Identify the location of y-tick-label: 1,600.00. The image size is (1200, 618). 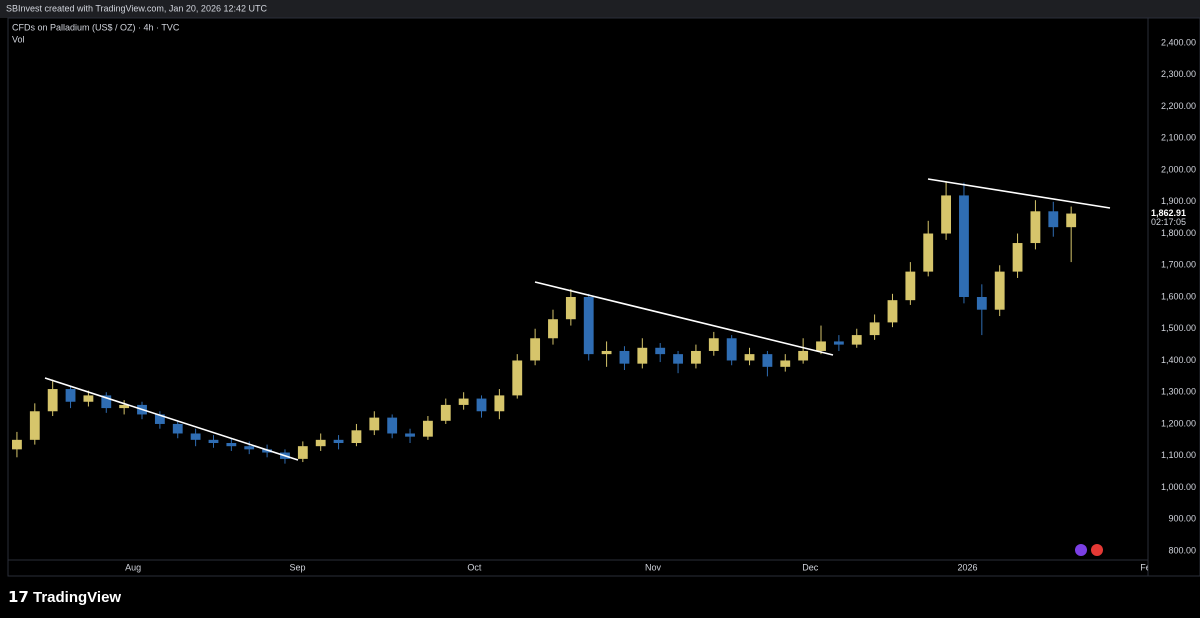
(1178, 296).